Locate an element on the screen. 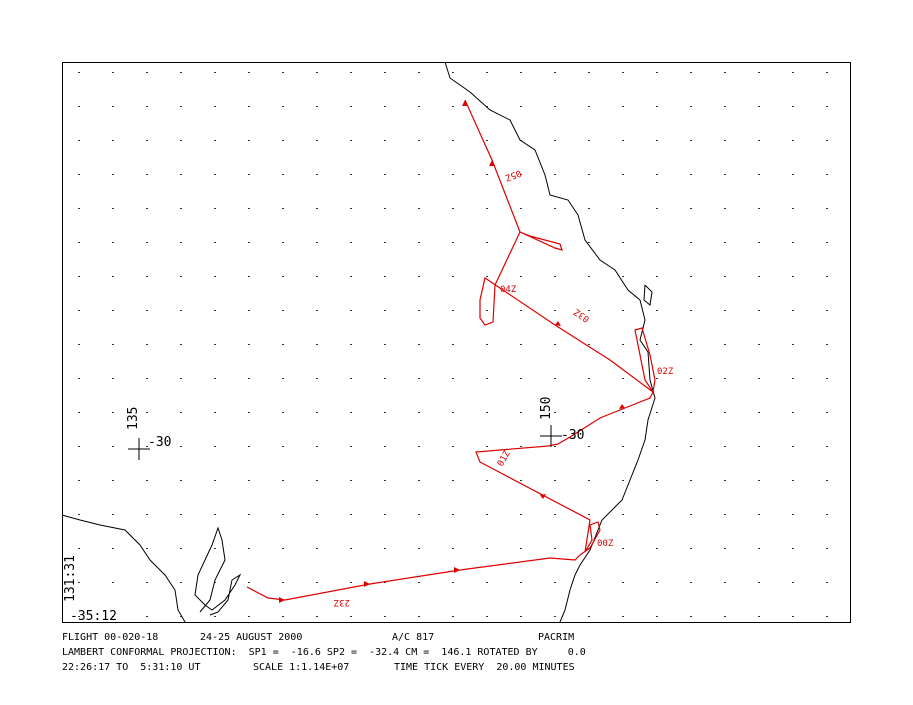  corner-label: -35:12 is located at coordinates (93, 616).